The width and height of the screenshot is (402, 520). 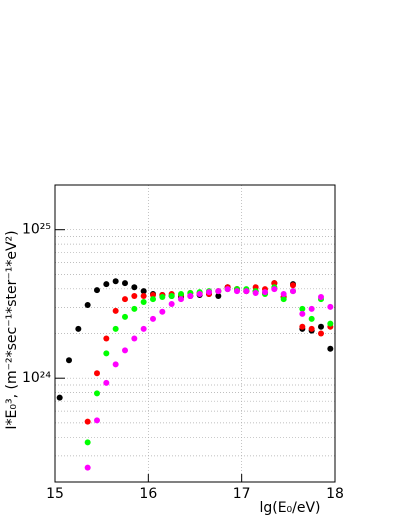 I want to click on y-tick-label: 10²⁴, so click(x=36, y=378).